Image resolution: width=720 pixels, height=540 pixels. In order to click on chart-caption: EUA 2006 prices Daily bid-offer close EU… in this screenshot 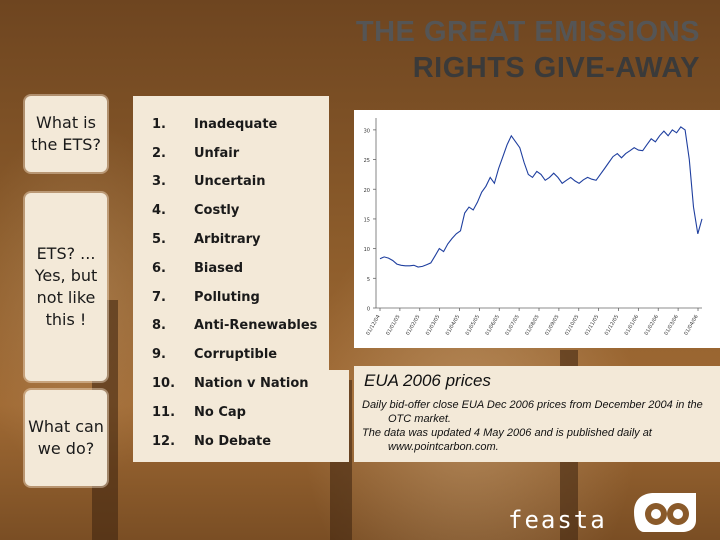, I will do `click(537, 414)`.